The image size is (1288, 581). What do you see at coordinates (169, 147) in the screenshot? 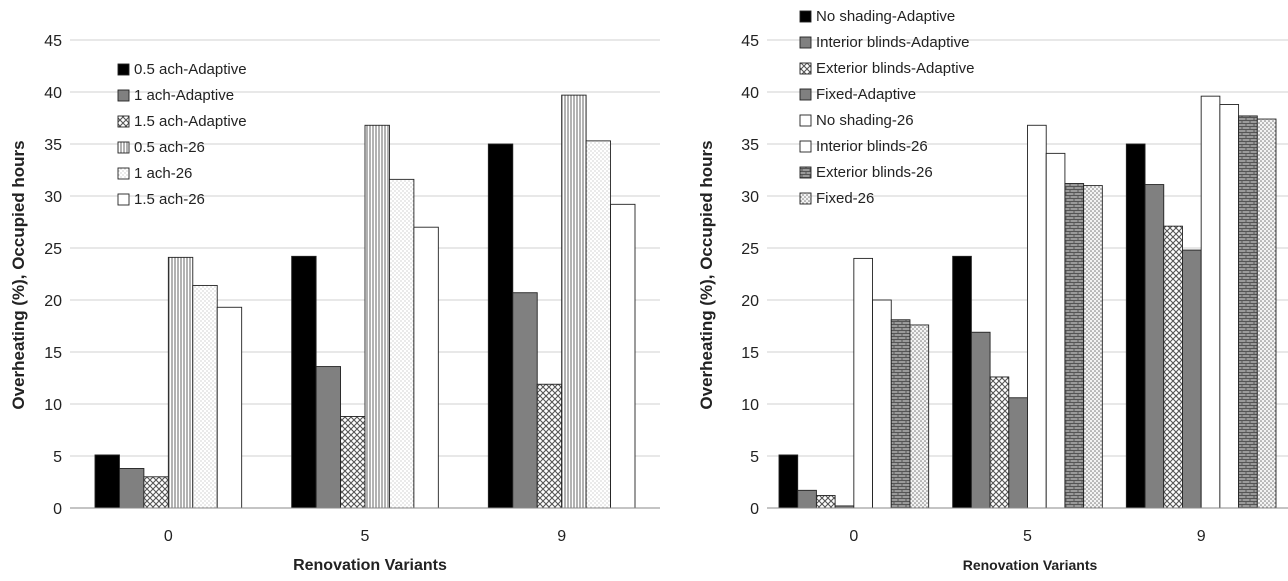
I see `legend-label: 0.5 ach-26` at bounding box center [169, 147].